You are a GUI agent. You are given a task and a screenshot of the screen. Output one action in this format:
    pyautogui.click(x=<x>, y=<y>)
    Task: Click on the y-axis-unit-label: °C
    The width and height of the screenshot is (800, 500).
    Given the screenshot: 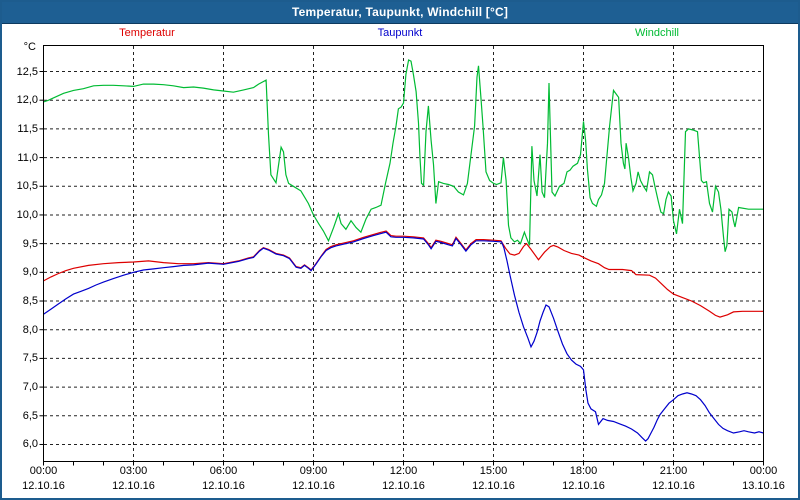 What is the action you would take?
    pyautogui.click(x=29, y=47)
    